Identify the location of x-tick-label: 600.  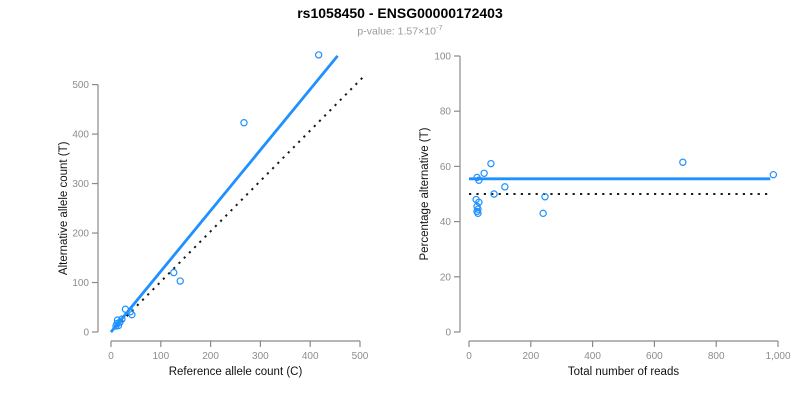
(654, 356).